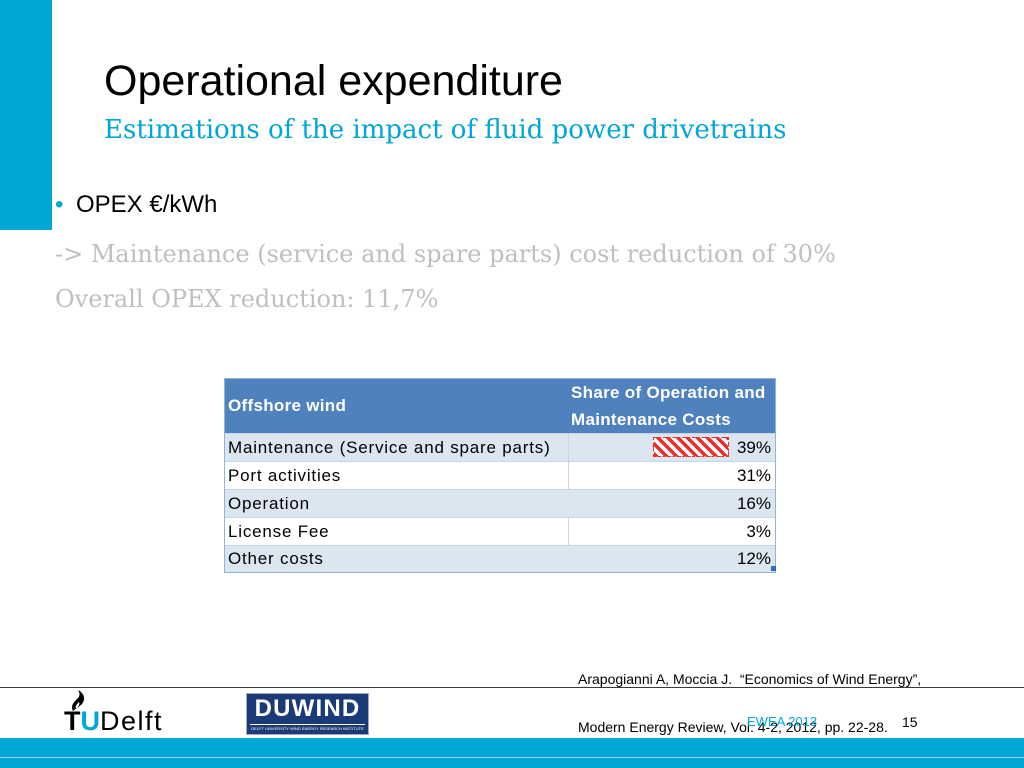 This screenshot has height=768, width=1024. I want to click on tudelft-logo-delft: Delft, so click(132, 721).